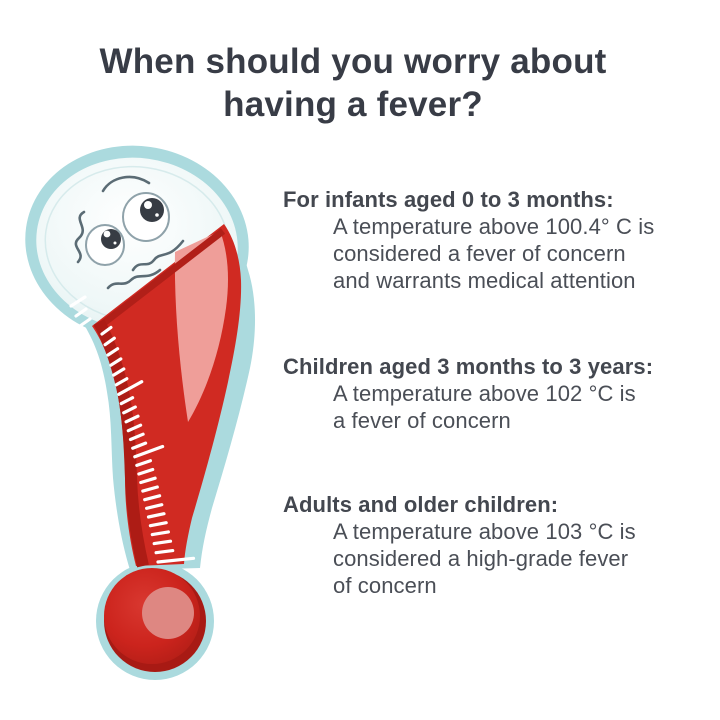 Image resolution: width=720 pixels, height=720 pixels. Describe the element at coordinates (158, 255) in the screenshot. I see `mouth-wave-upper` at that location.